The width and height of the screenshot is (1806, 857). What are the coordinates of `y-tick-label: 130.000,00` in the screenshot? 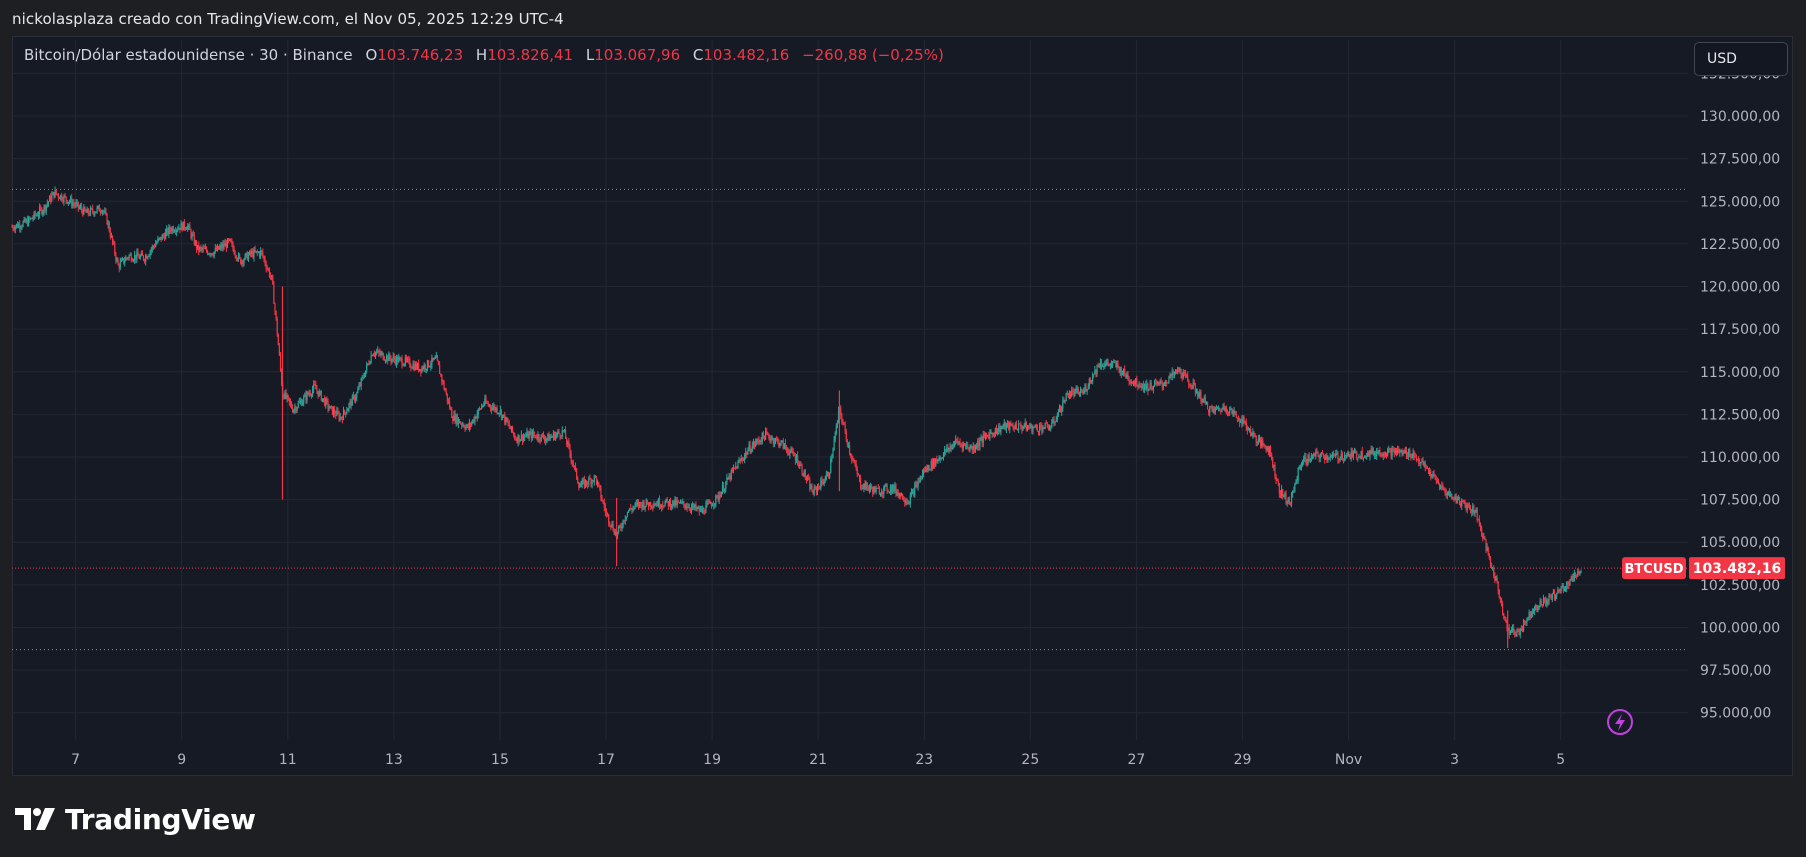 It's located at (1740, 117).